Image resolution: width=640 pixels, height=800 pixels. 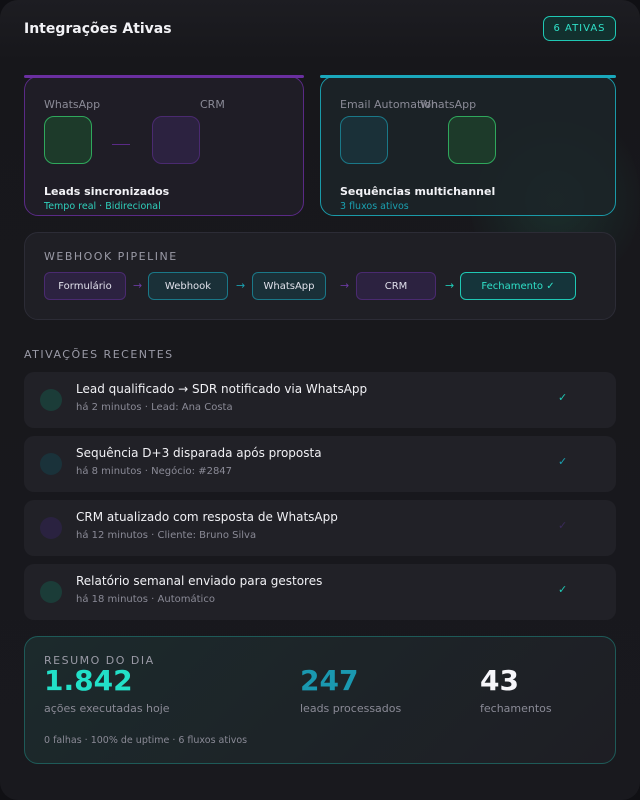 What do you see at coordinates (207, 517) in the screenshot?
I see `activation-title: CRM atualizado com resposta de WhatsApp` at bounding box center [207, 517].